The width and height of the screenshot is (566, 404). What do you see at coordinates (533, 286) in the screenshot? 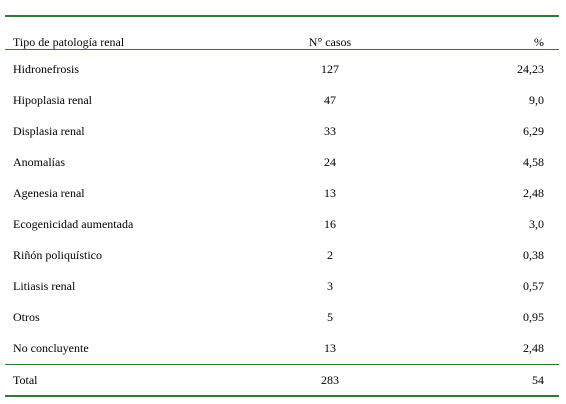
I see `row-percentage: 0,57` at bounding box center [533, 286].